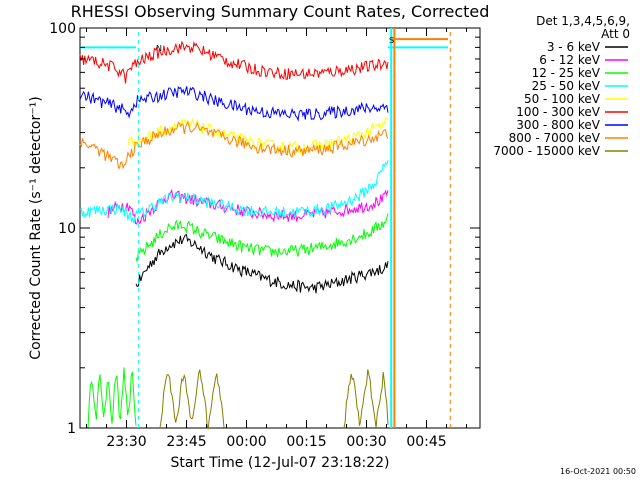 This screenshot has width=640, height=480. Describe the element at coordinates (562, 99) in the screenshot. I see `legend-label-4: 50 - 100 keV` at that location.